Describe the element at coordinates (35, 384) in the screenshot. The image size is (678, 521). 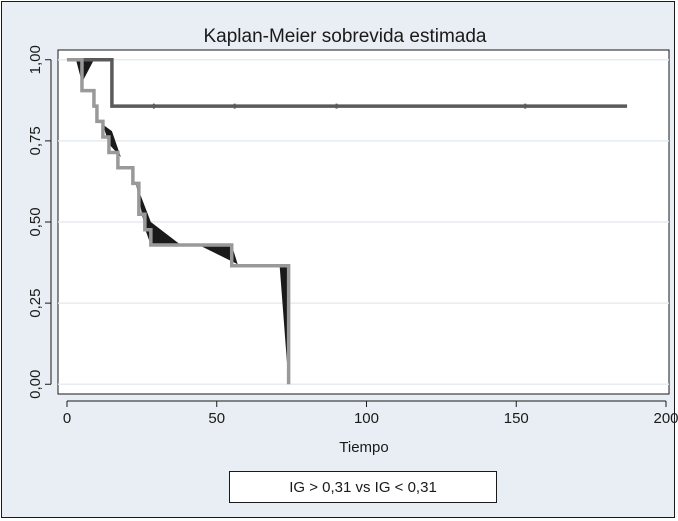
I see `y-tick-label-0: 0,00` at that location.